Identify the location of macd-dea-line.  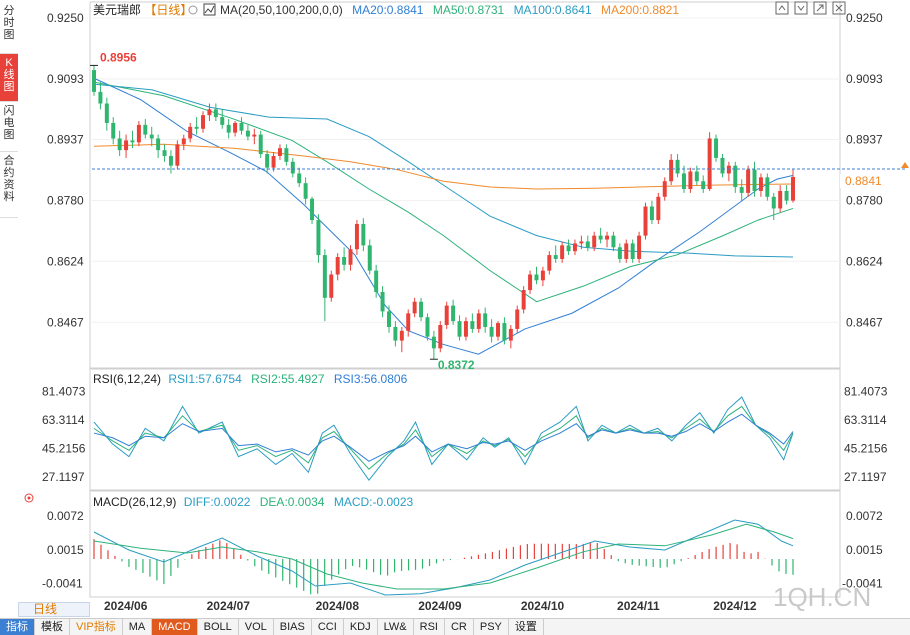
(443, 556).